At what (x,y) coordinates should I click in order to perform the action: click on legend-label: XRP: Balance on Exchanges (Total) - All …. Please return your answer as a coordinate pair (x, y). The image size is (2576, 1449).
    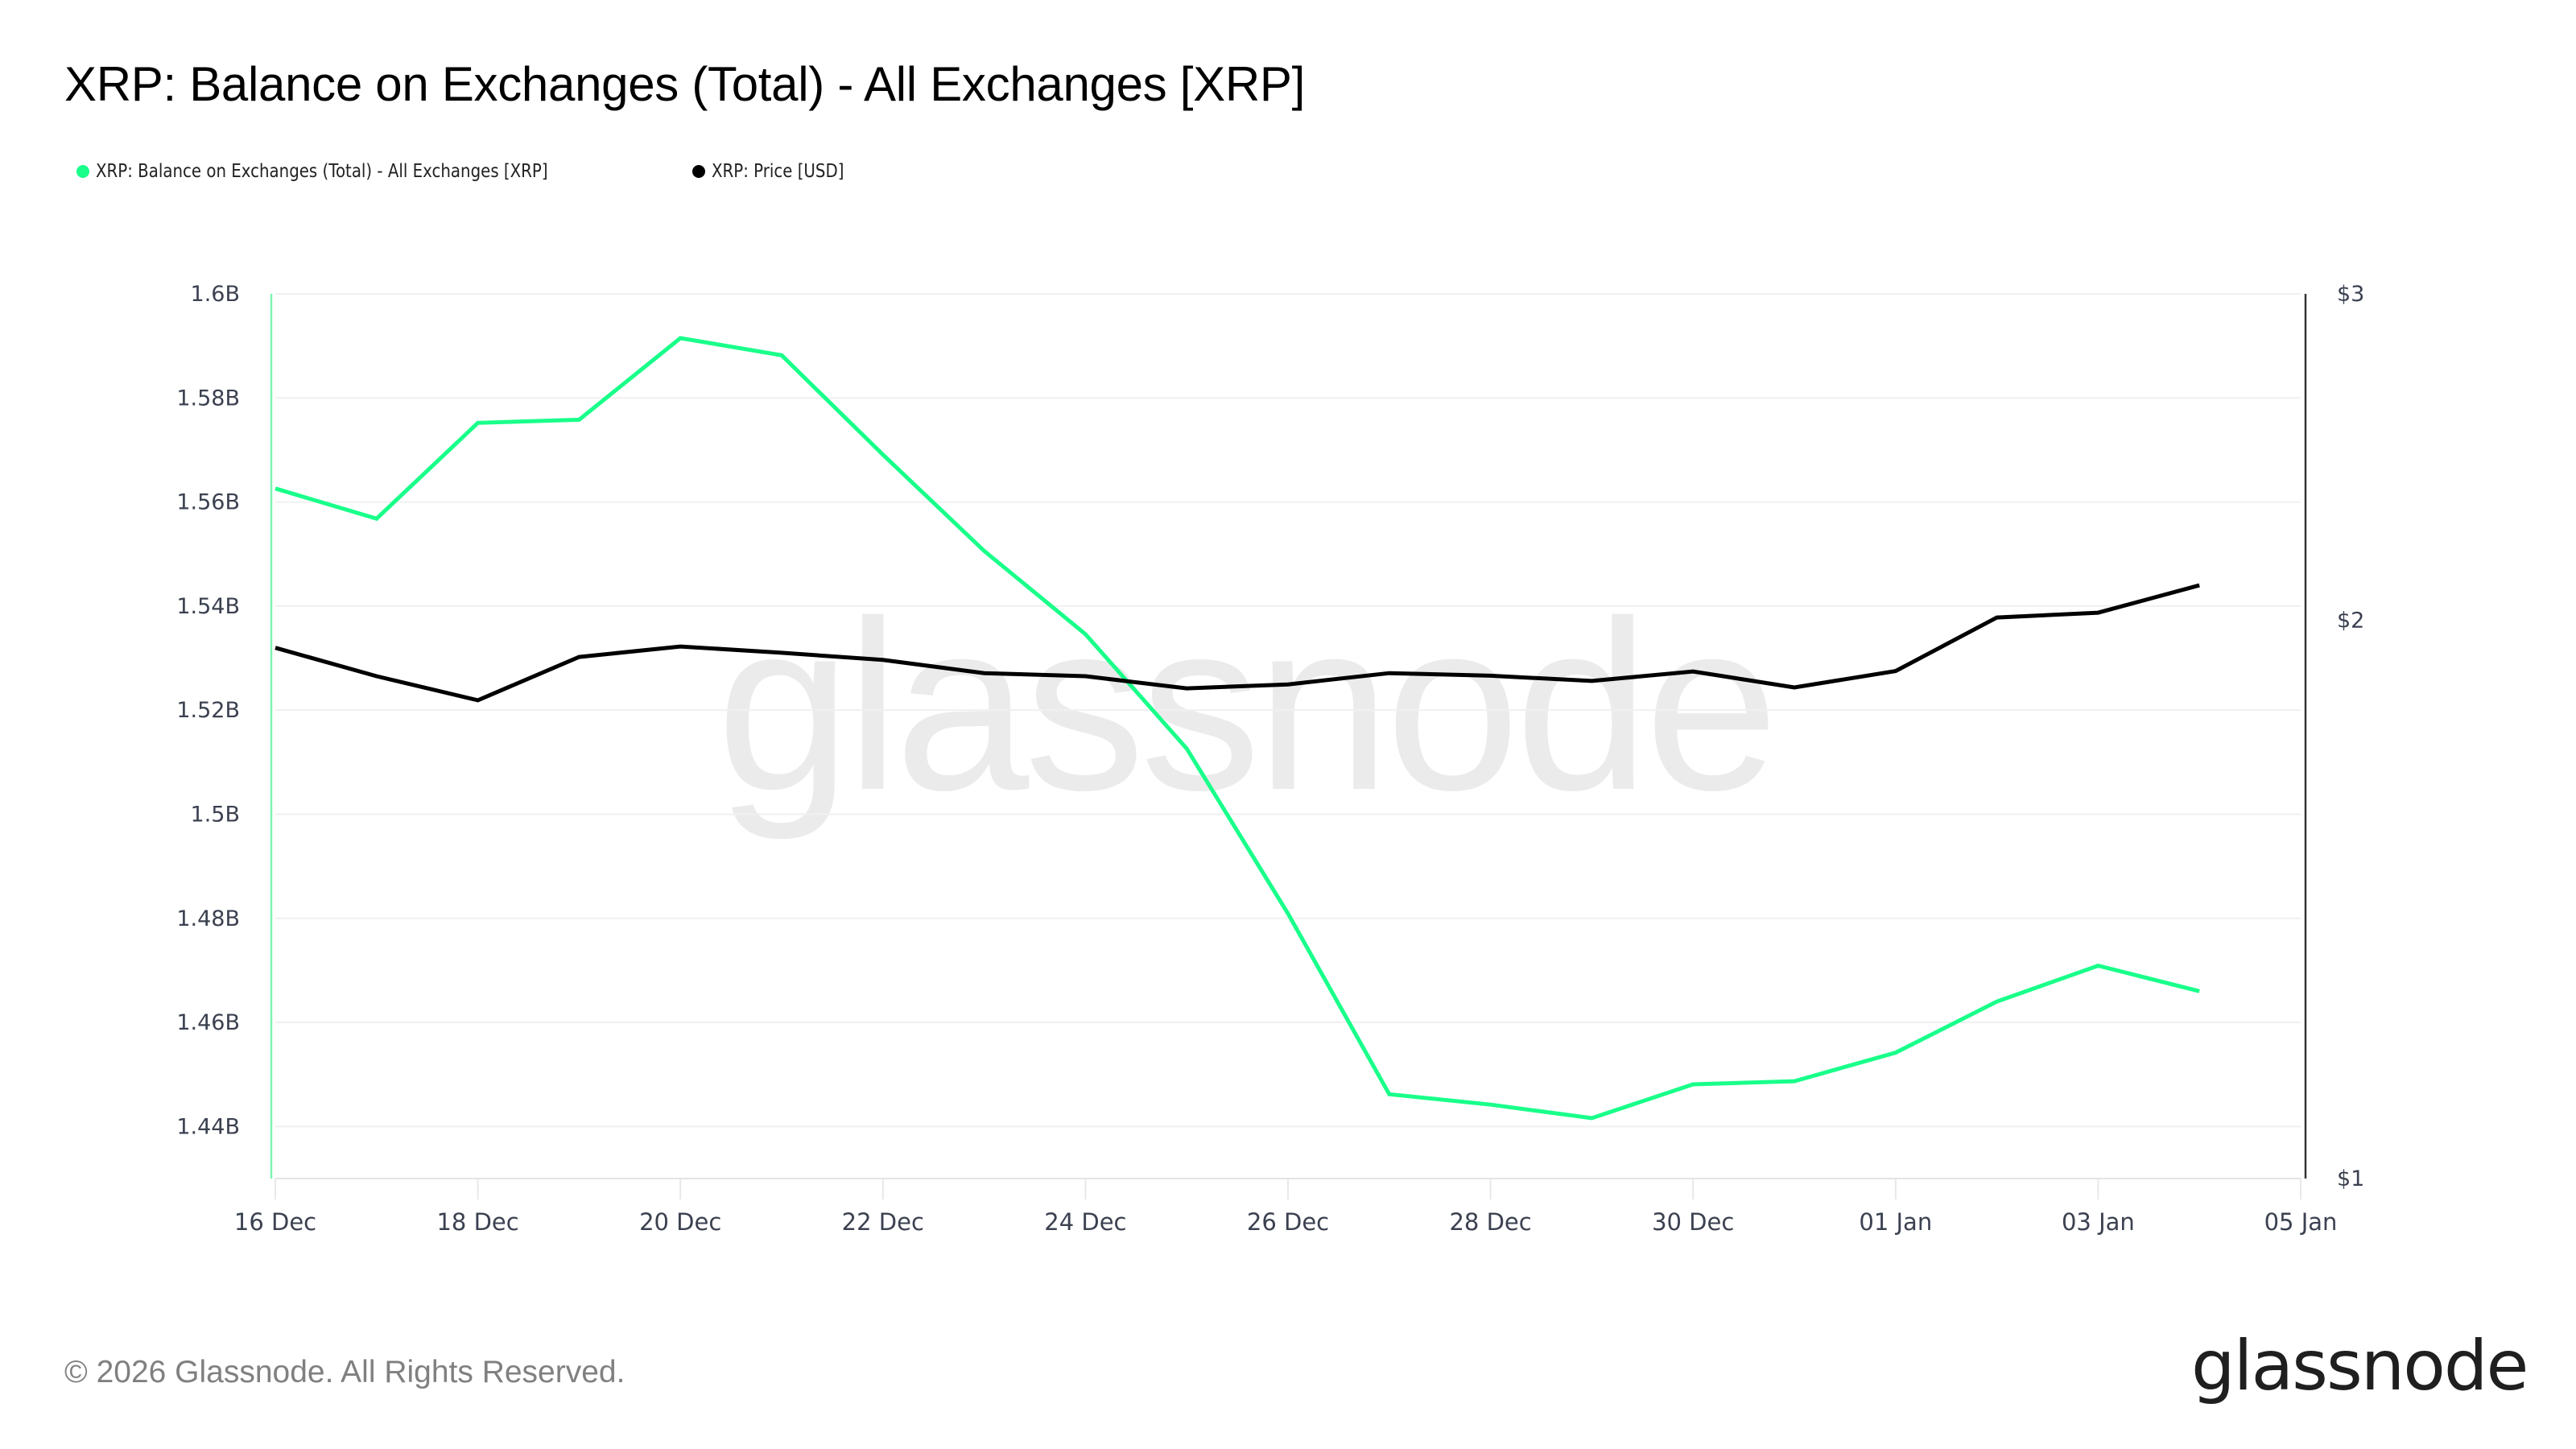
    Looking at the image, I should click on (322, 171).